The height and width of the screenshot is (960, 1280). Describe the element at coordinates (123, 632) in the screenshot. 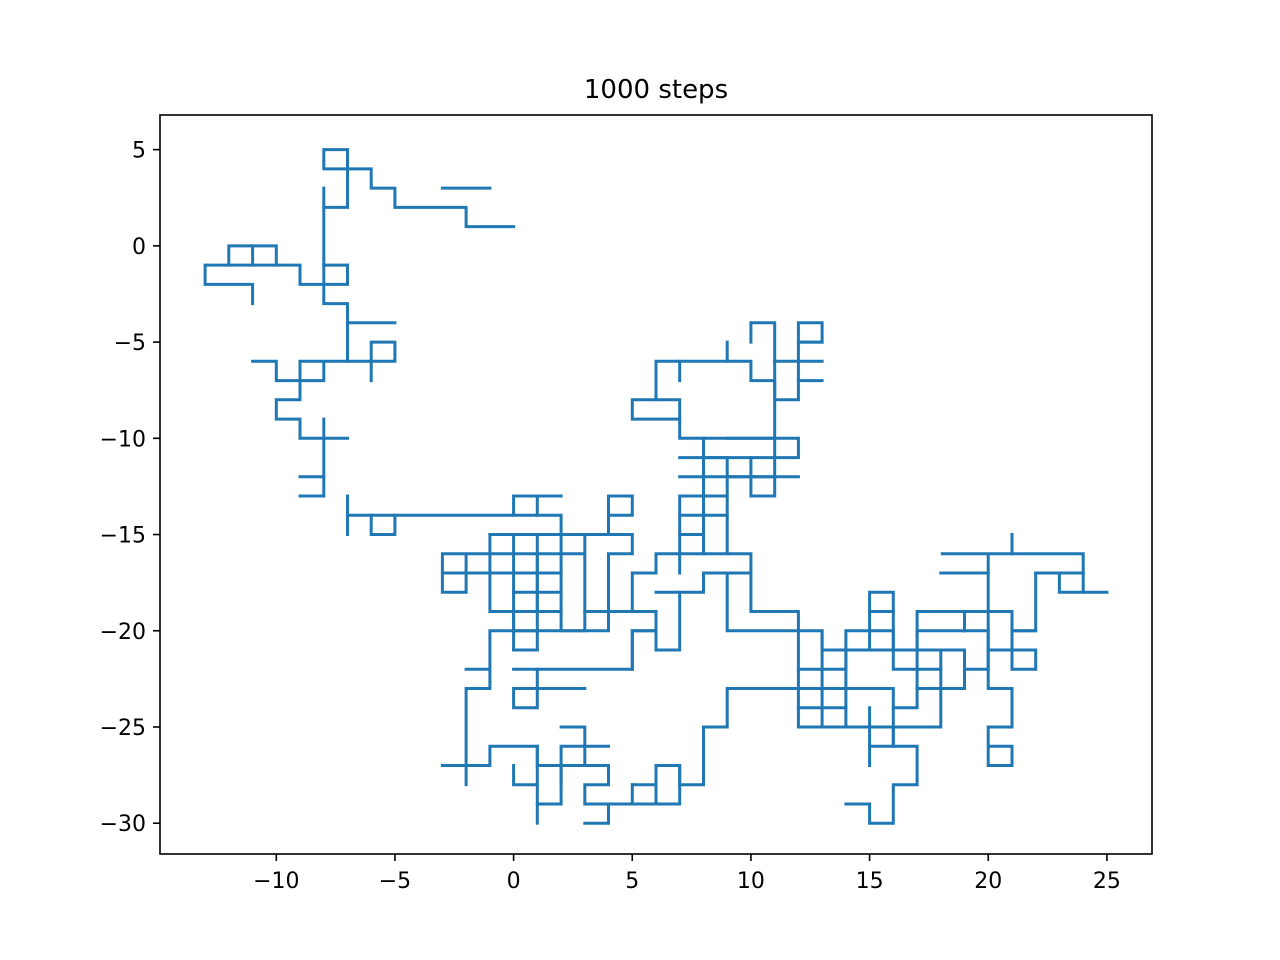

I see `y-tick-label: −20` at that location.